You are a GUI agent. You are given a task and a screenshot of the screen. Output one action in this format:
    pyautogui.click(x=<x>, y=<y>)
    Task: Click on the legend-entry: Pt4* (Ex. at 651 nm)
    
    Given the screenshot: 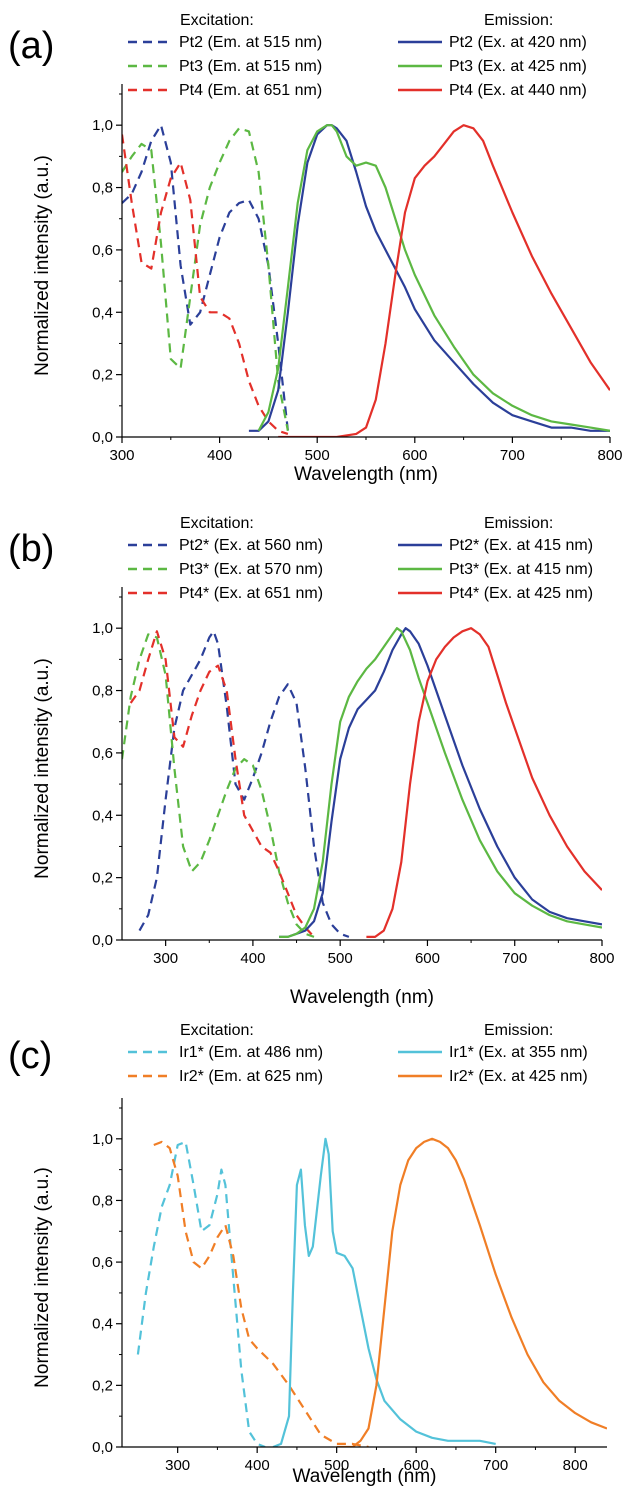 What is the action you would take?
    pyautogui.click(x=251, y=593)
    